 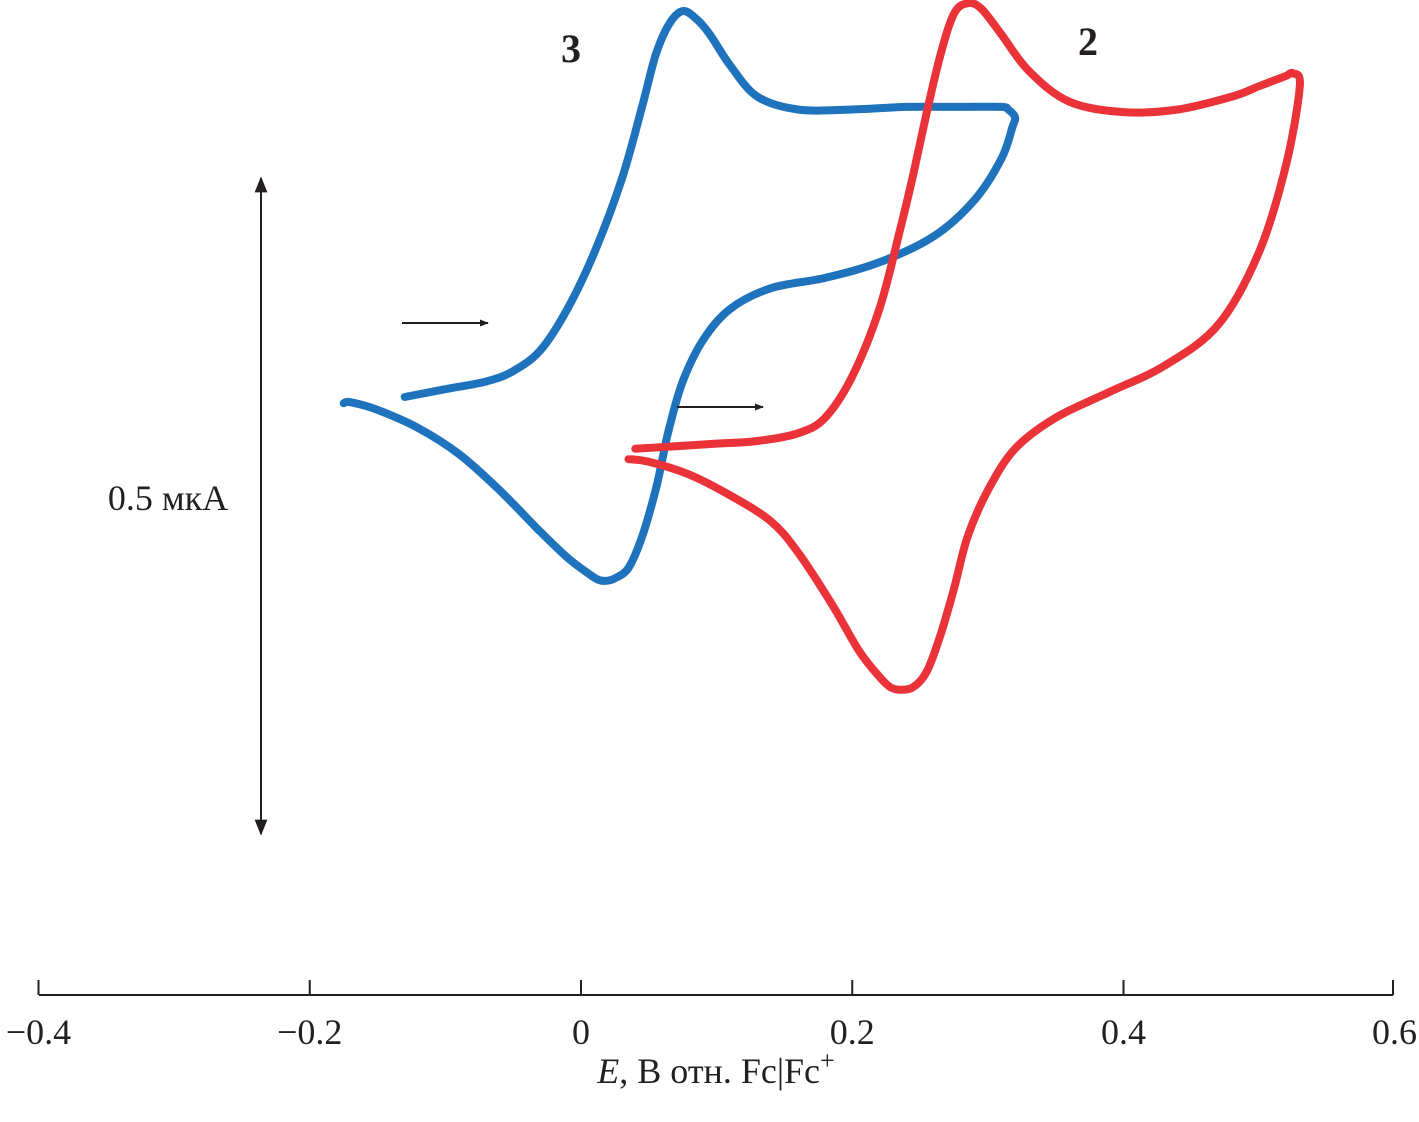 What do you see at coordinates (711, 1016) in the screenshot?
I see `x-ticks: −0.4 −0.2 0 0.2 0.4 0.6` at bounding box center [711, 1016].